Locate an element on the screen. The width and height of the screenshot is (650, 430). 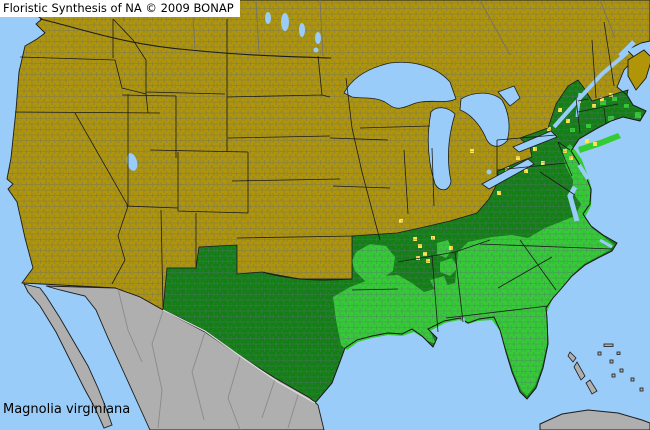
map-title-bar: Floristic Synthesis of NA © 2009 BONAP is located at coordinates (120, 8).